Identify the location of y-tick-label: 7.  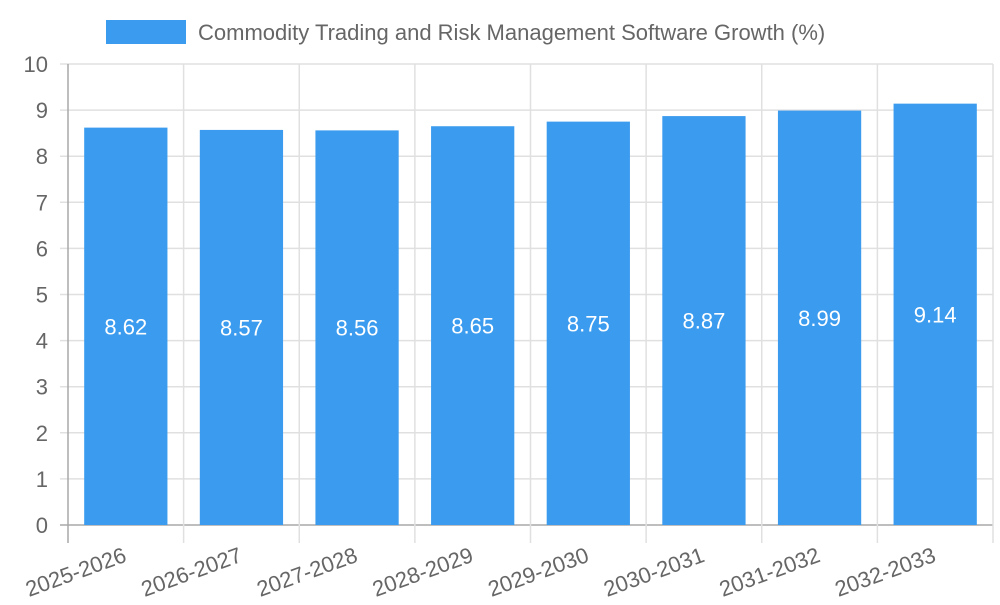
(42, 202).